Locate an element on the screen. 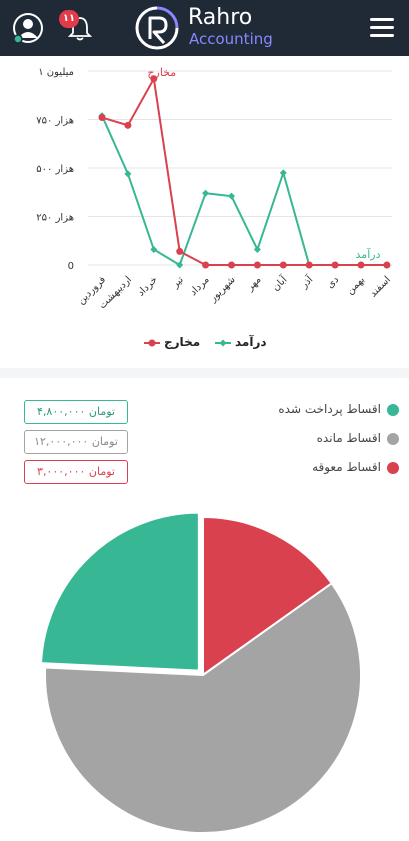 The height and width of the screenshot is (841, 409). income-legend-marker-icon is located at coordinates (223, 343).